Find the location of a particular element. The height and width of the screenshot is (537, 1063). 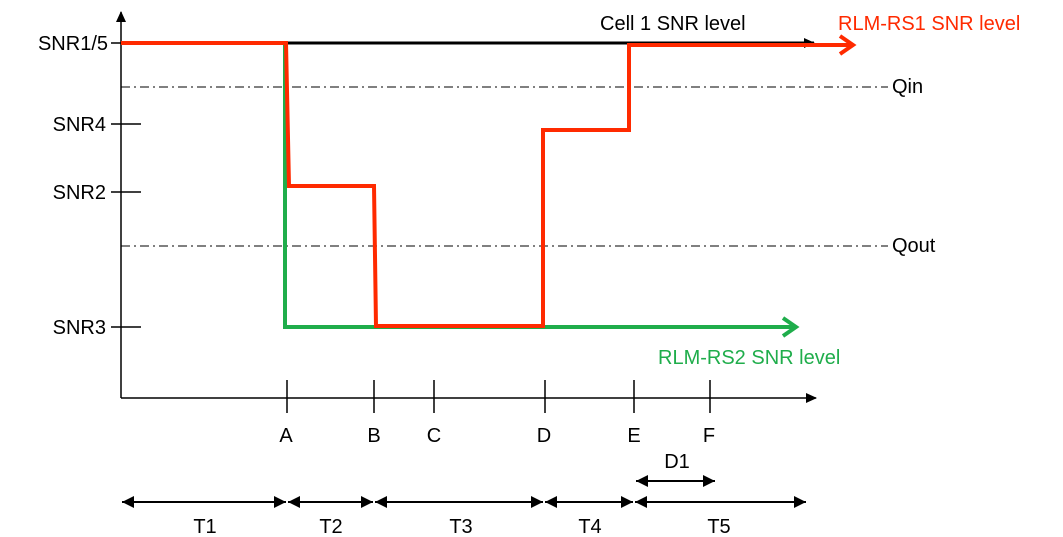

interval-t4-label: T4 is located at coordinates (589, 526).